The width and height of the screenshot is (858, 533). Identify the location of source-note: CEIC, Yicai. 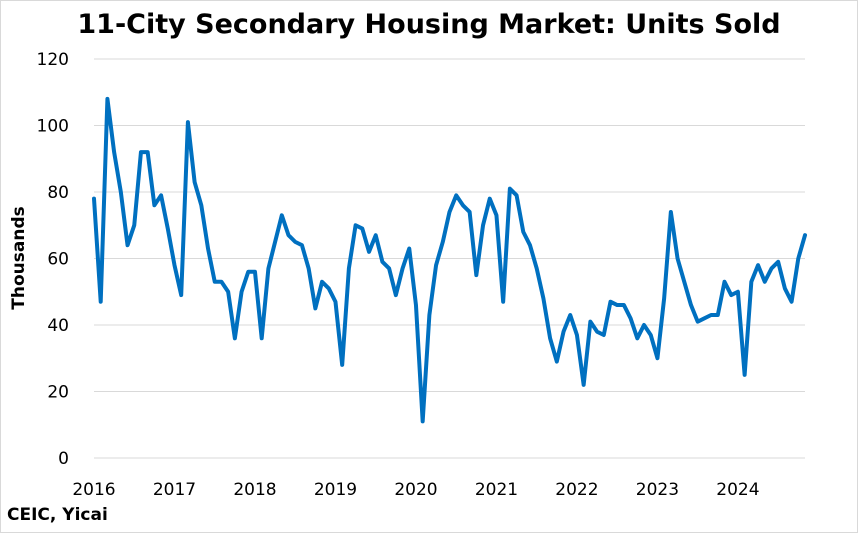
(57, 515).